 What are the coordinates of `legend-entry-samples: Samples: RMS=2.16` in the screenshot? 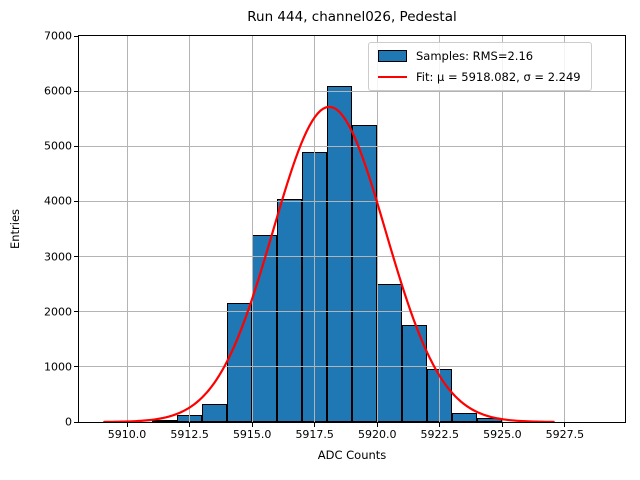 It's located at (479, 56).